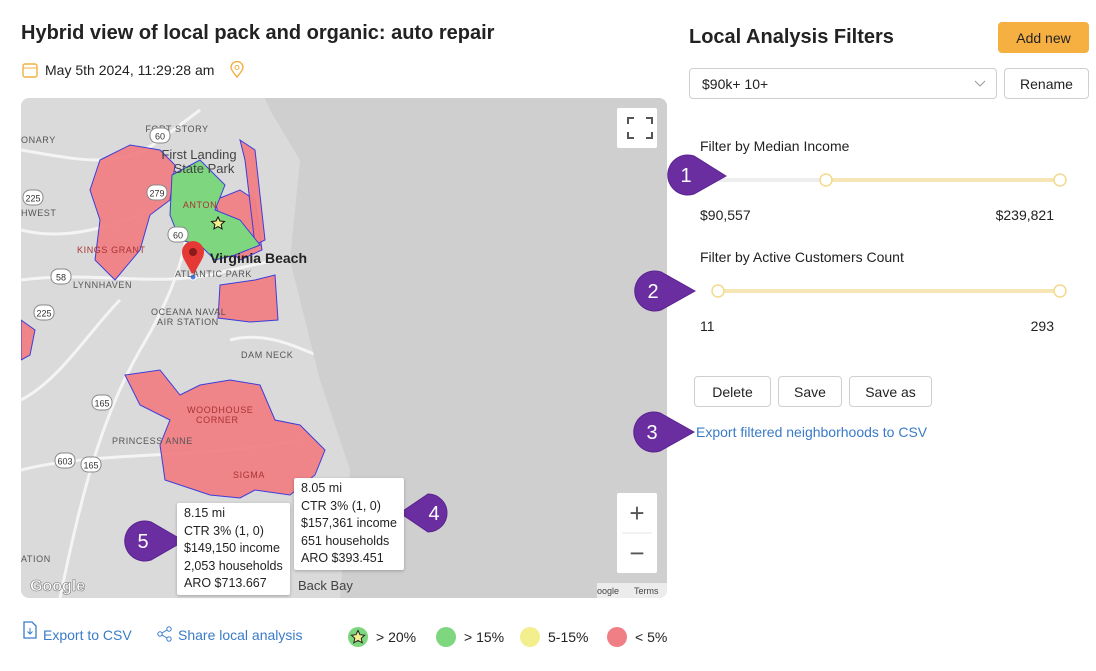 Image resolution: width=1096 pixels, height=671 pixels. What do you see at coordinates (885, 180) in the screenshot?
I see `income-slider` at bounding box center [885, 180].